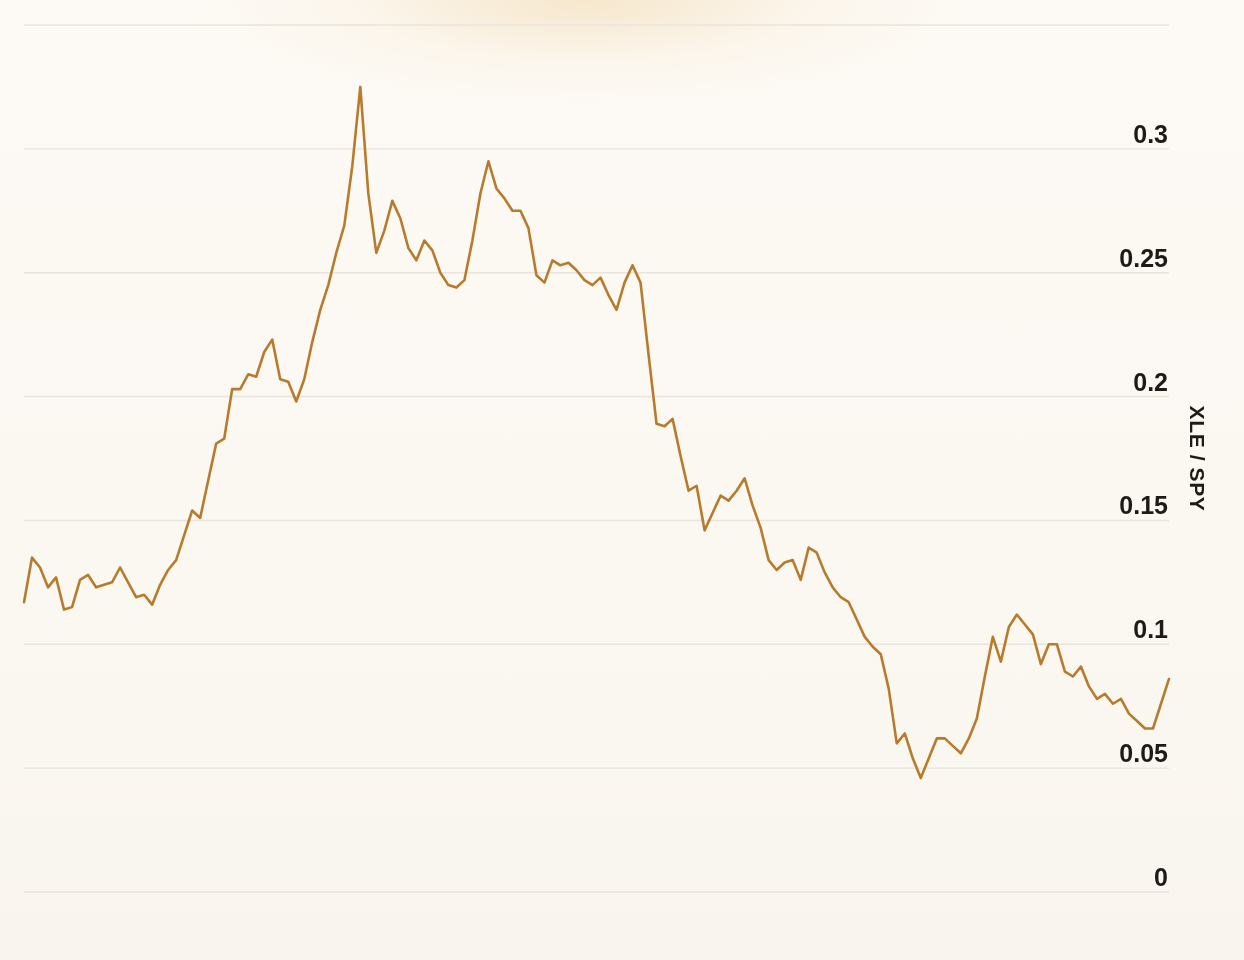 This screenshot has height=960, width=1244. What do you see at coordinates (1151, 629) in the screenshot?
I see `y-tick-label: 0.1` at bounding box center [1151, 629].